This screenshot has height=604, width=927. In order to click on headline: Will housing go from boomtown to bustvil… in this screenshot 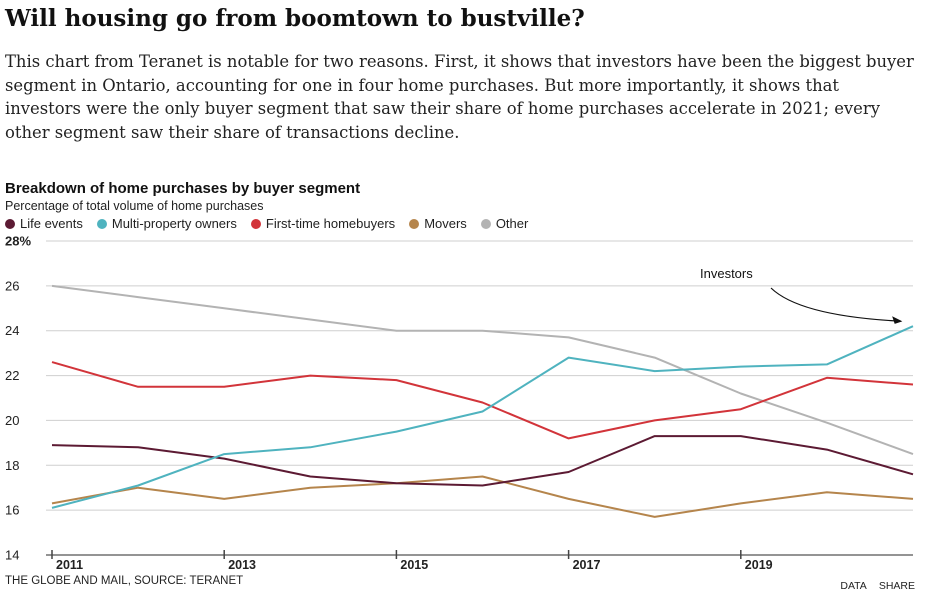, I will do `click(295, 18)`.